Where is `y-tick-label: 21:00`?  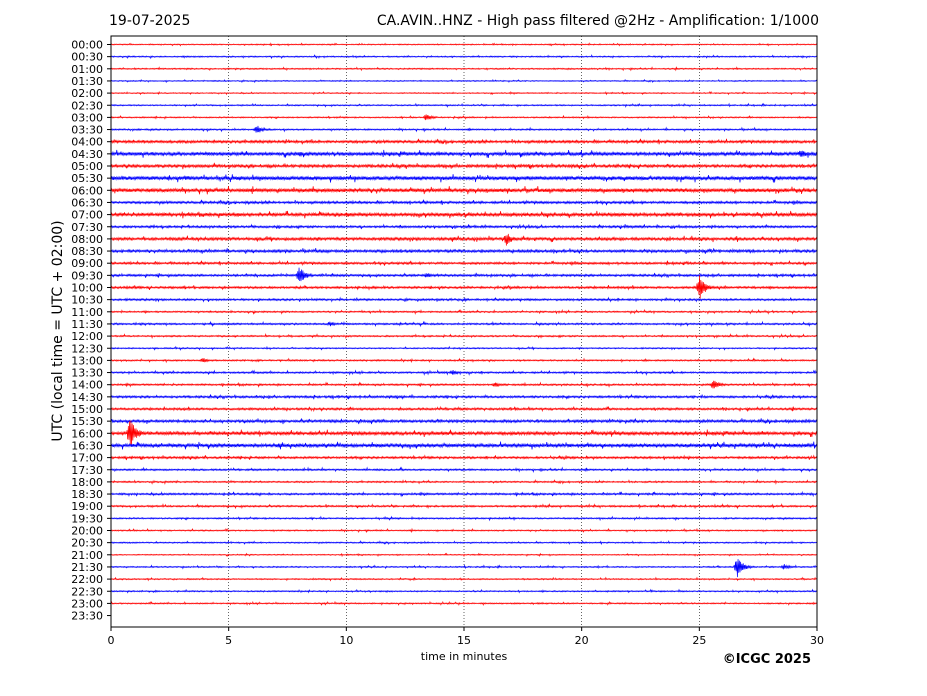
y-tick-label: 21:00 is located at coordinates (87, 555).